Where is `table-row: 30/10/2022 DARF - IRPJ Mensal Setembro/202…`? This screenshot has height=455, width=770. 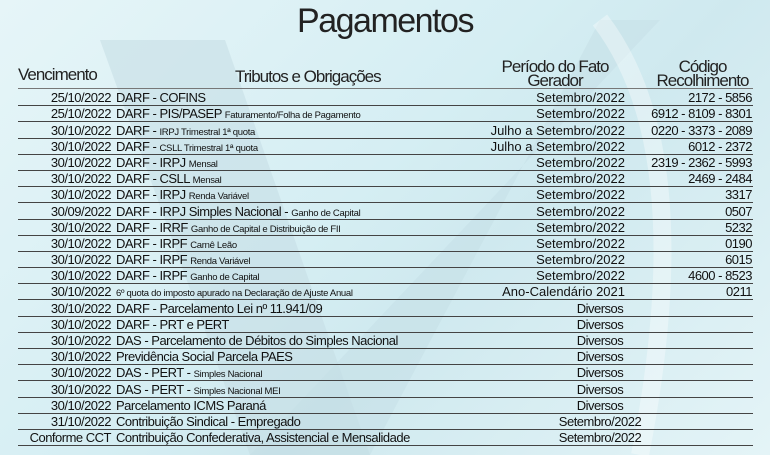 table-row: 30/10/2022 DARF - IRPJ Mensal Setembro/202… is located at coordinates (385, 163).